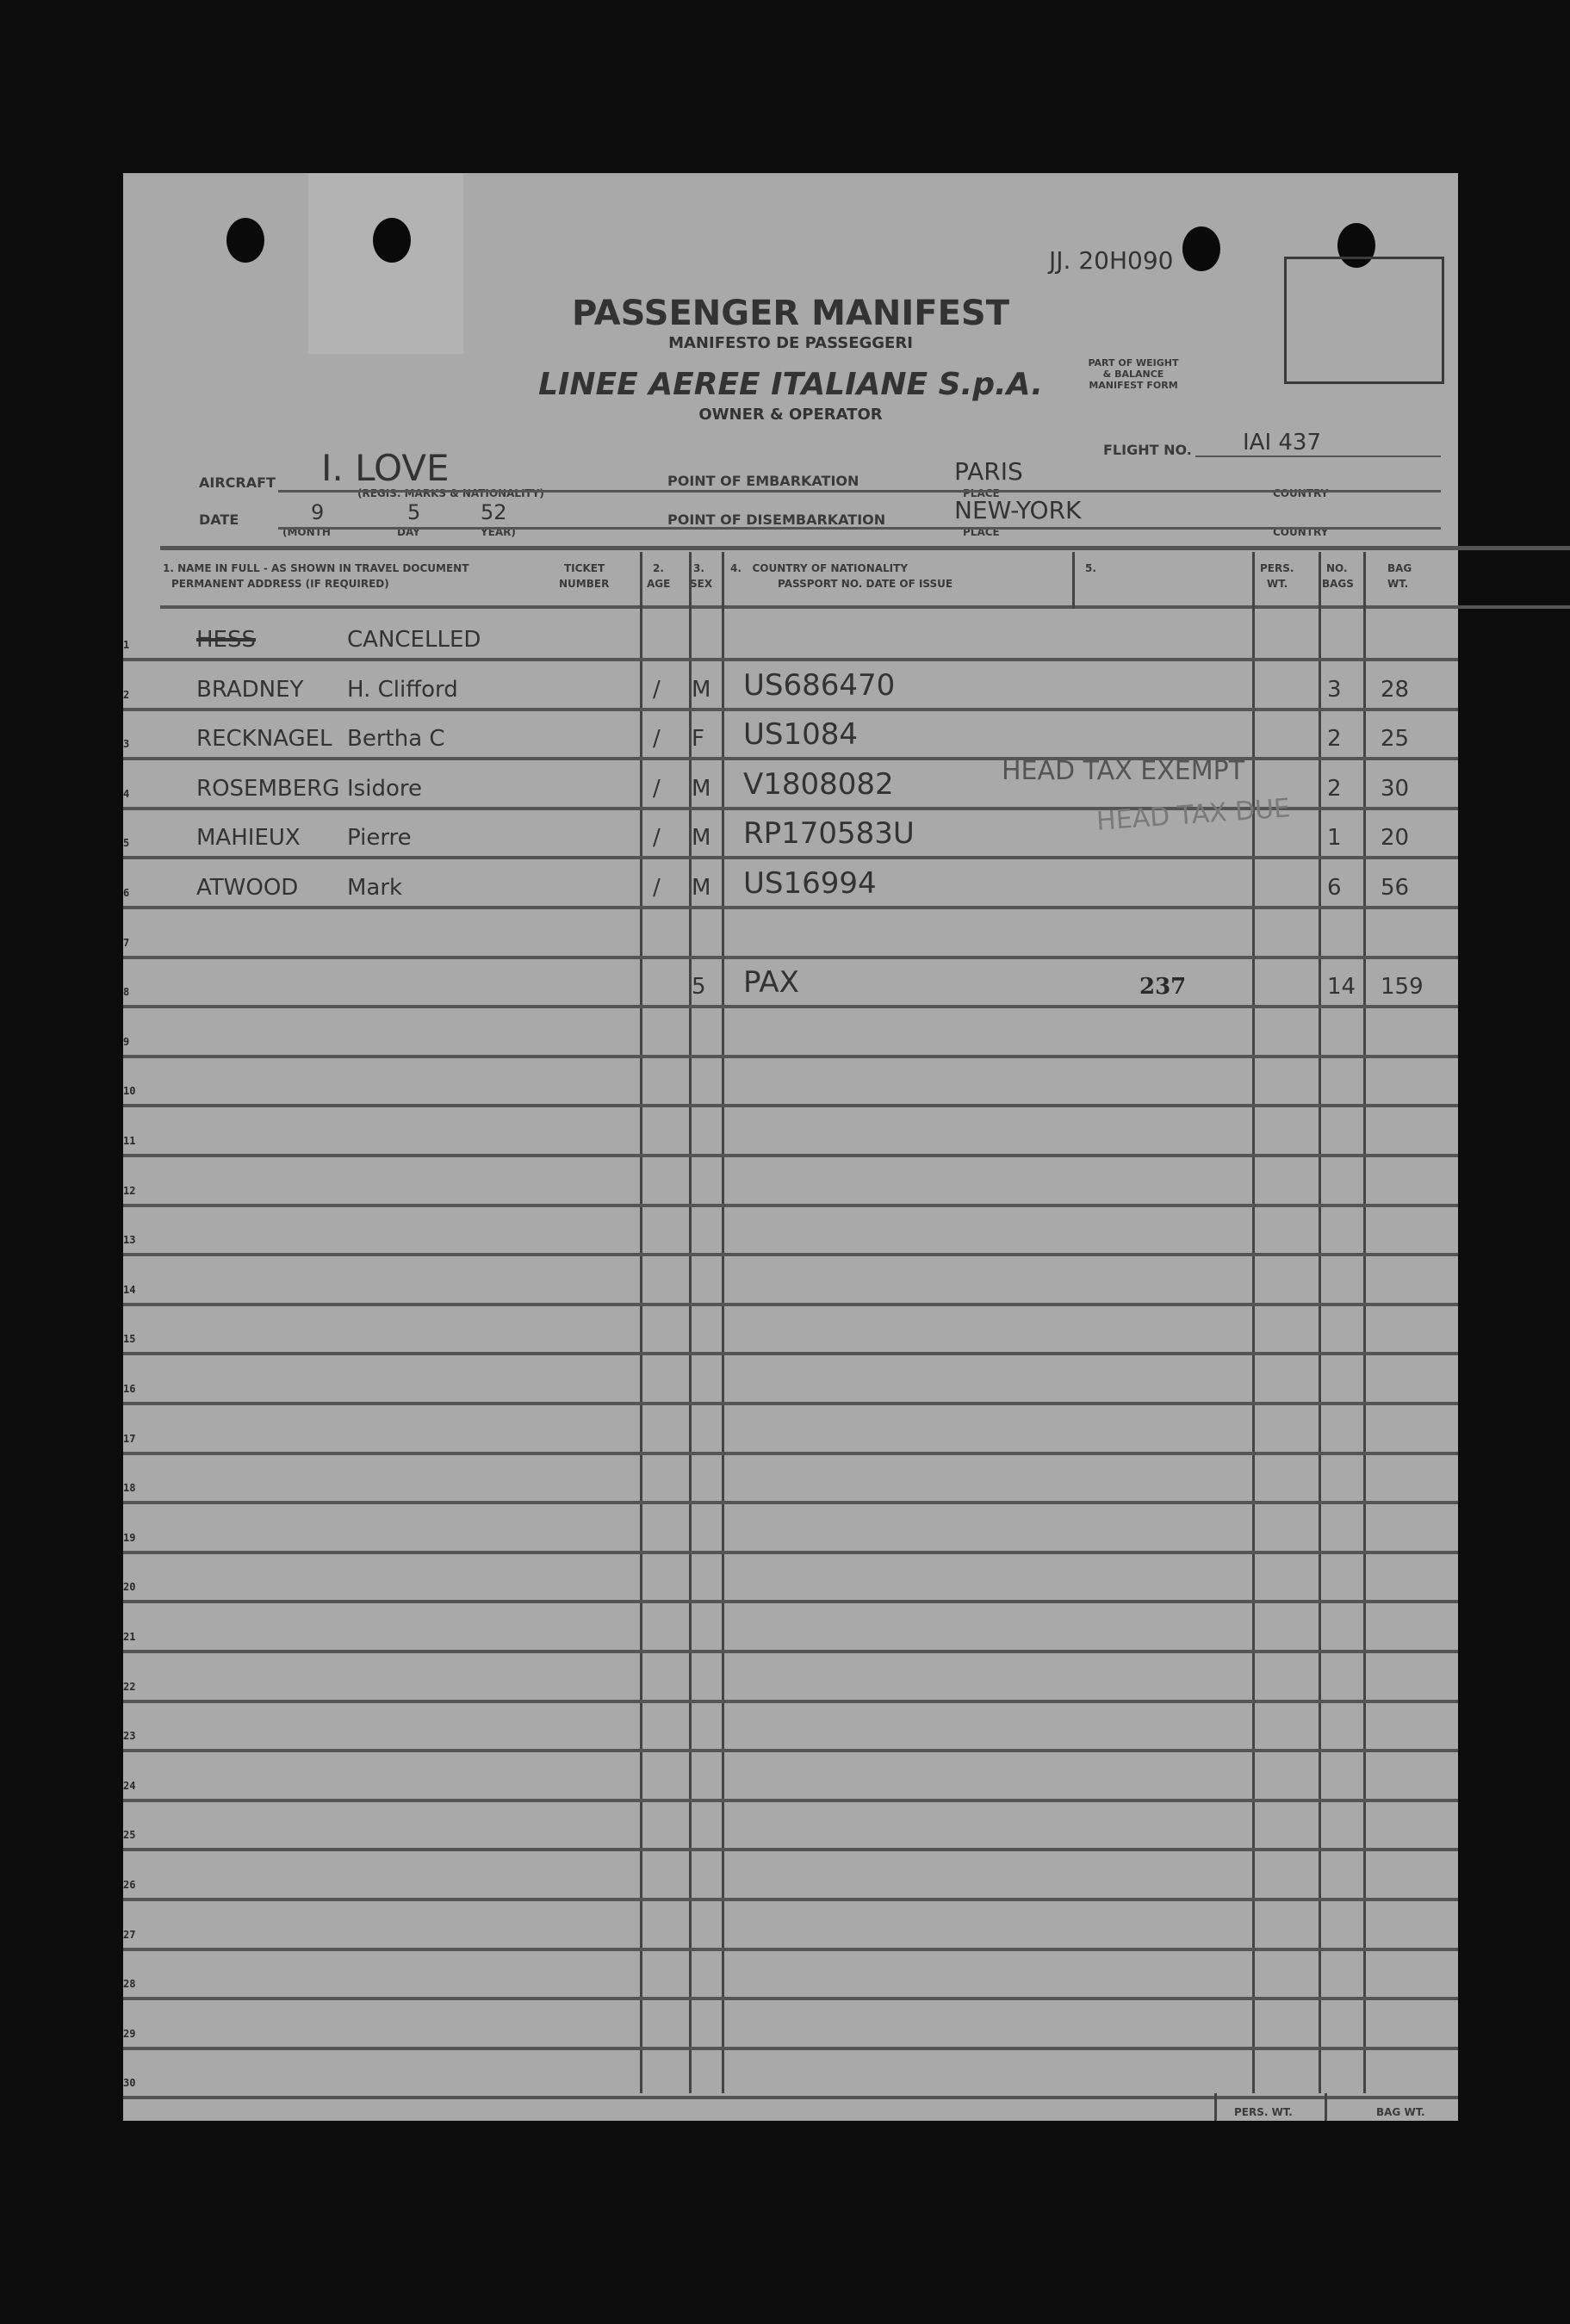 This screenshot has height=2324, width=1570. Describe the element at coordinates (818, 784) in the screenshot. I see `passport-number: V1808082` at that location.